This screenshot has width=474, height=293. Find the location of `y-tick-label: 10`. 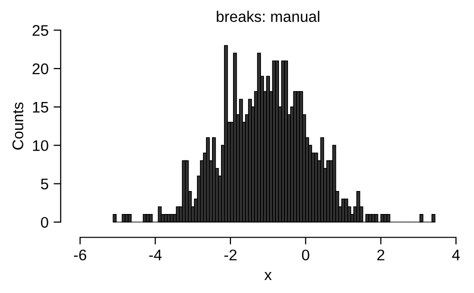

y-tick-label: 10 is located at coordinates (40, 146).